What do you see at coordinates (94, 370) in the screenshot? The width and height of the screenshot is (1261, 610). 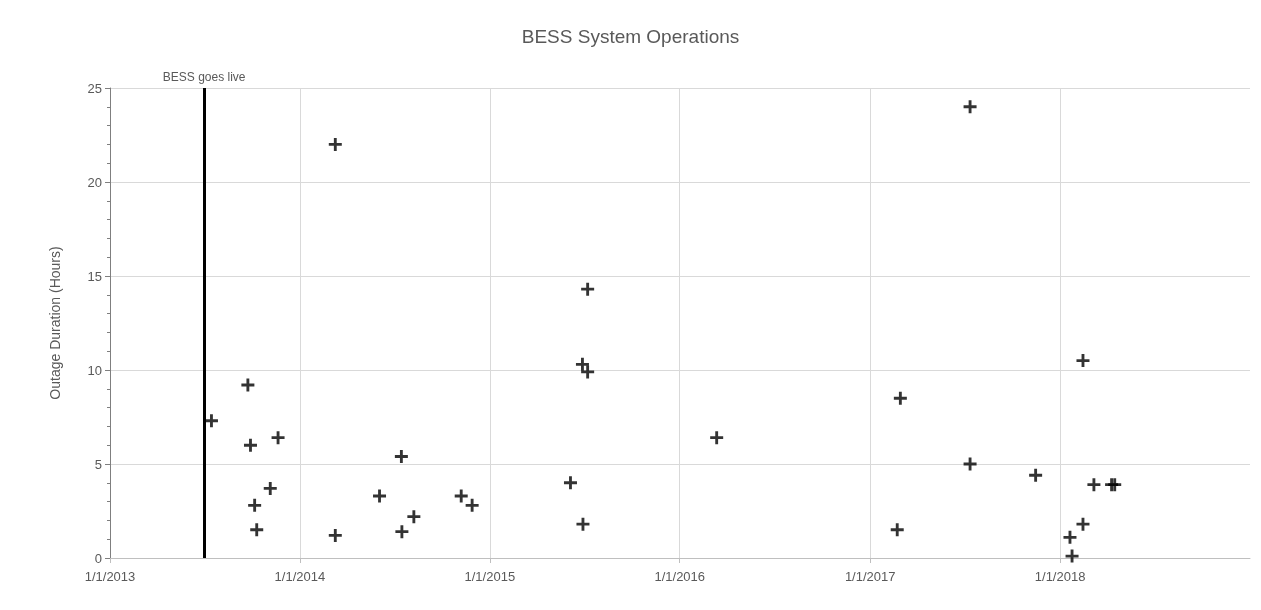 I see `y-tick-label: 10` at bounding box center [94, 370].